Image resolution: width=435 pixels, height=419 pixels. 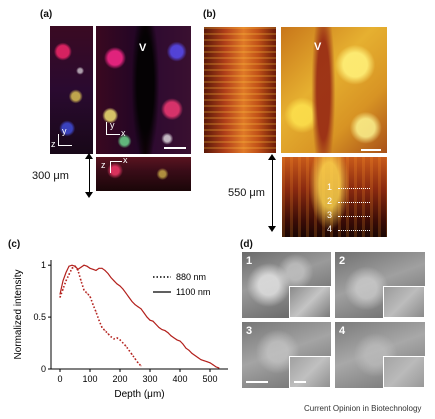 What do you see at coordinates (272, 192) in the screenshot?
I see `depth-arrow` at bounding box center [272, 192].